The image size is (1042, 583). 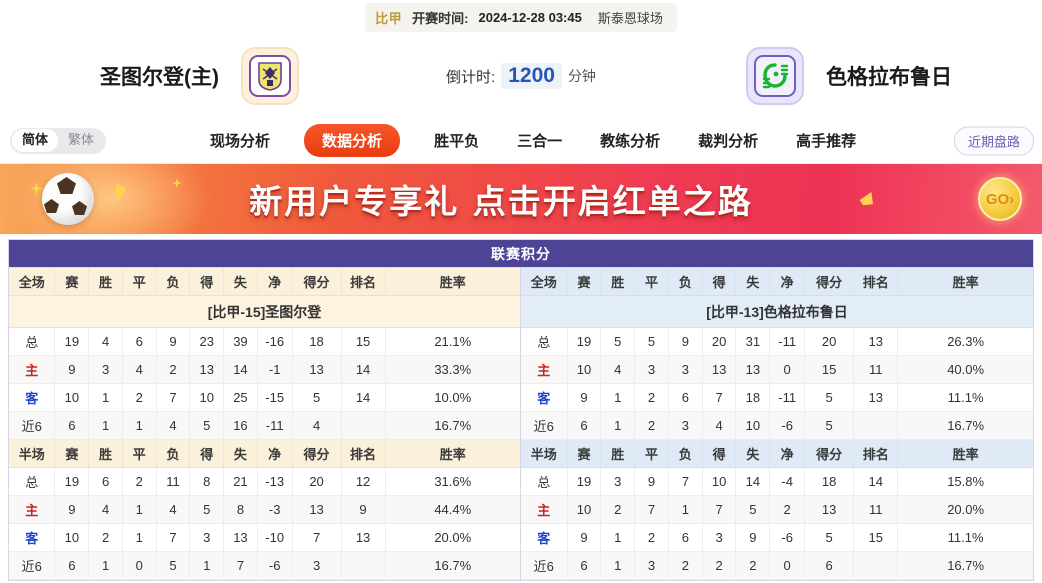 I want to click on tab-live-analysis: 现场分析, so click(x=240, y=141).